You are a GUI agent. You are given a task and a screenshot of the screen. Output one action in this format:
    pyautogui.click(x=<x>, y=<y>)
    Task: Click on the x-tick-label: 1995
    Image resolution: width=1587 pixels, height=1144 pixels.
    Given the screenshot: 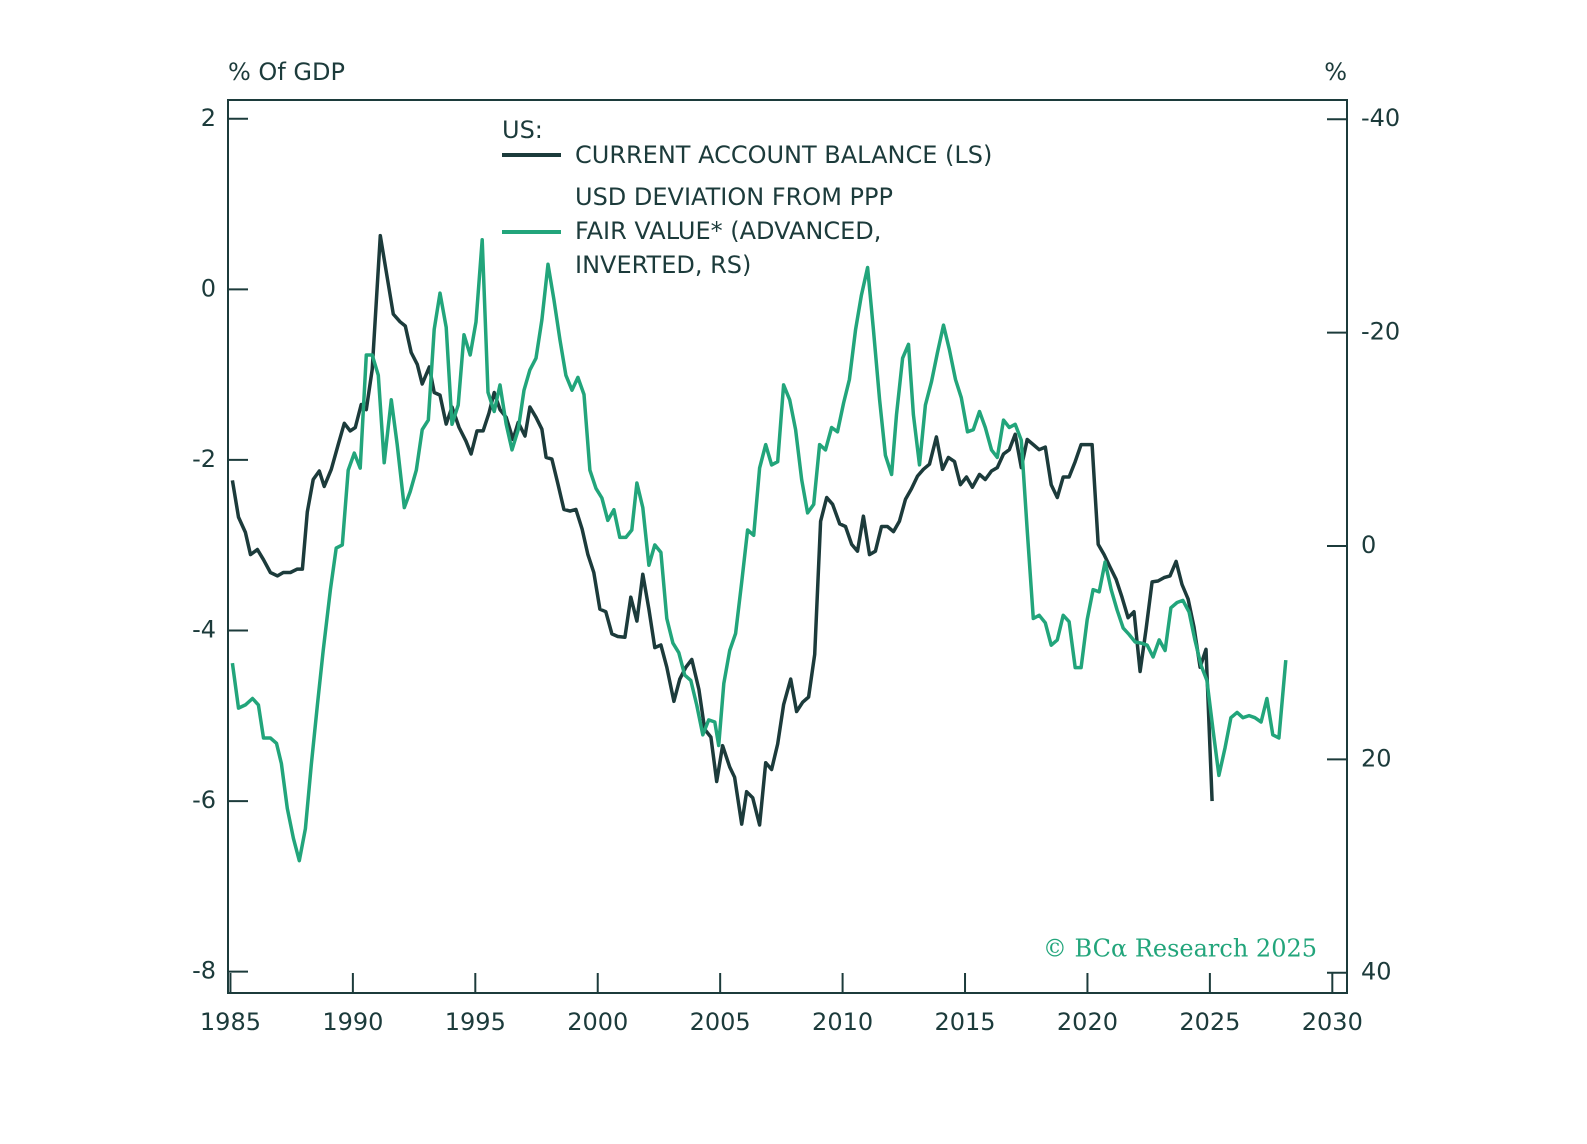 What is the action you would take?
    pyautogui.click(x=475, y=1022)
    